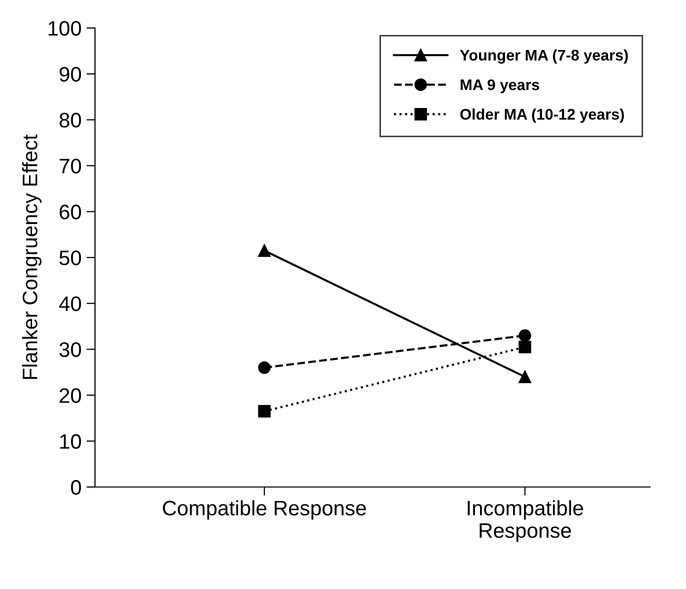 This screenshot has height=589, width=686. I want to click on legend-label: Older MA (10-12 years), so click(542, 115).